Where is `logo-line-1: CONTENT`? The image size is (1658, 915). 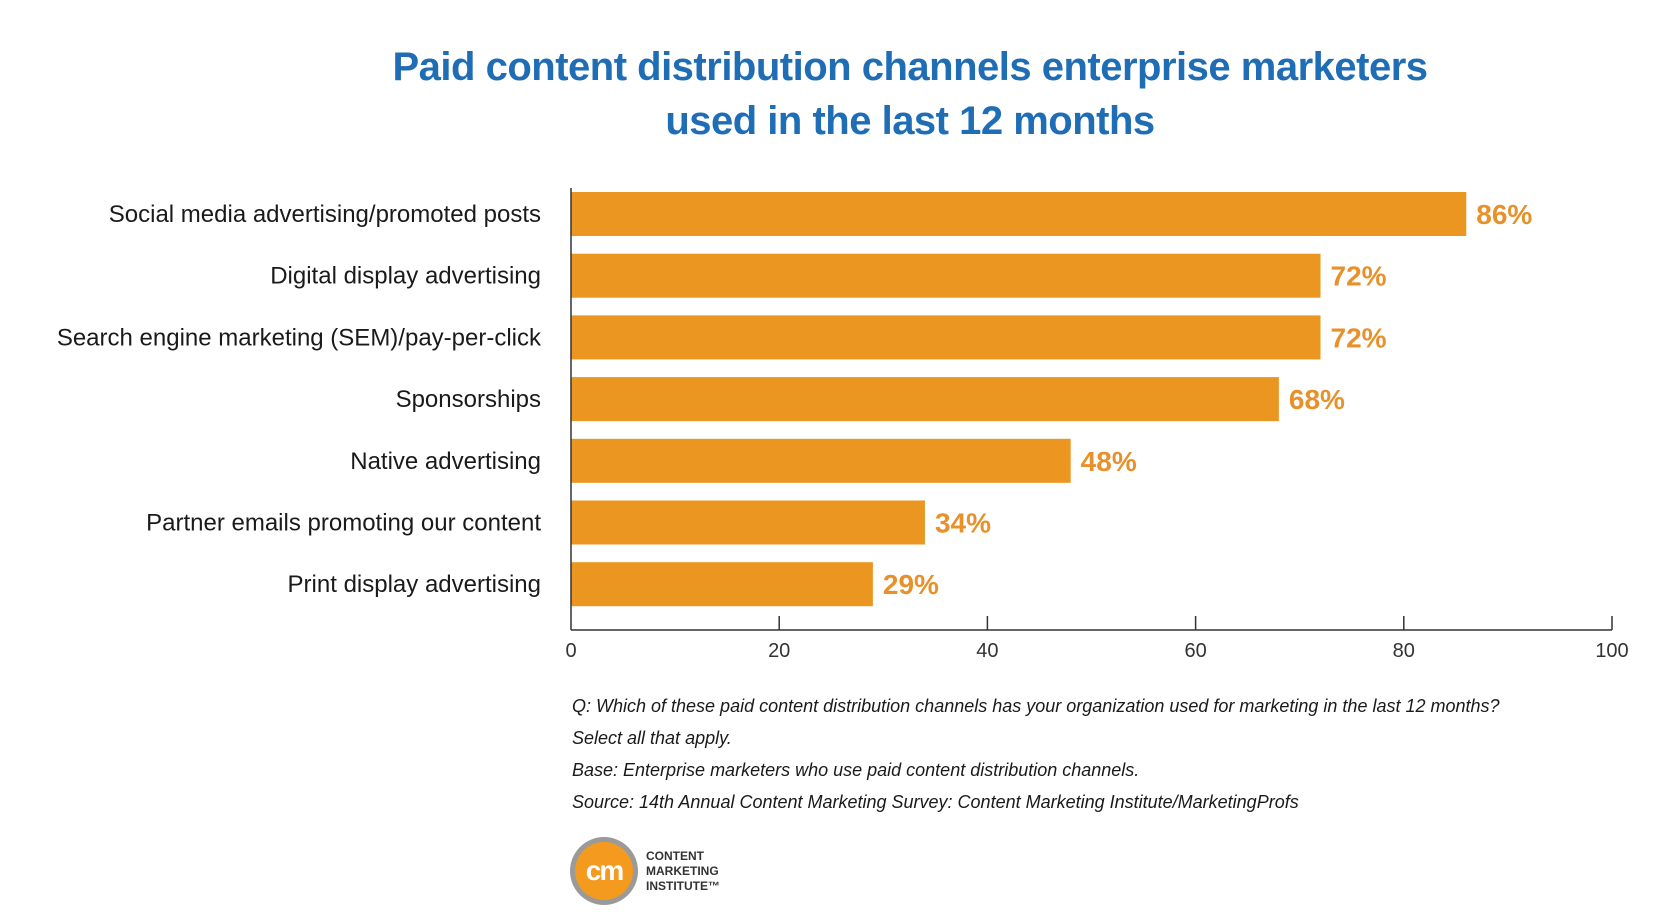
logo-line-1: CONTENT is located at coordinates (675, 855).